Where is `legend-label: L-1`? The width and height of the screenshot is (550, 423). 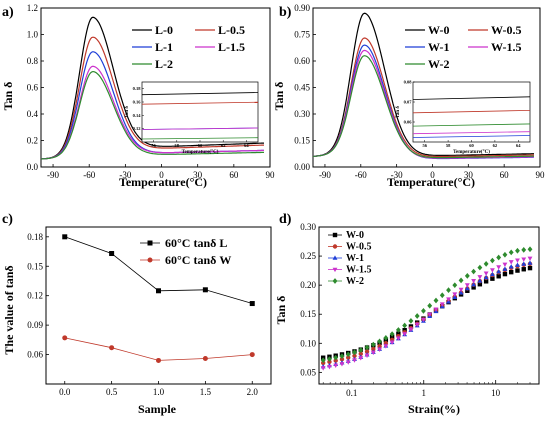 legend-label: L-1 is located at coordinates (164, 47).